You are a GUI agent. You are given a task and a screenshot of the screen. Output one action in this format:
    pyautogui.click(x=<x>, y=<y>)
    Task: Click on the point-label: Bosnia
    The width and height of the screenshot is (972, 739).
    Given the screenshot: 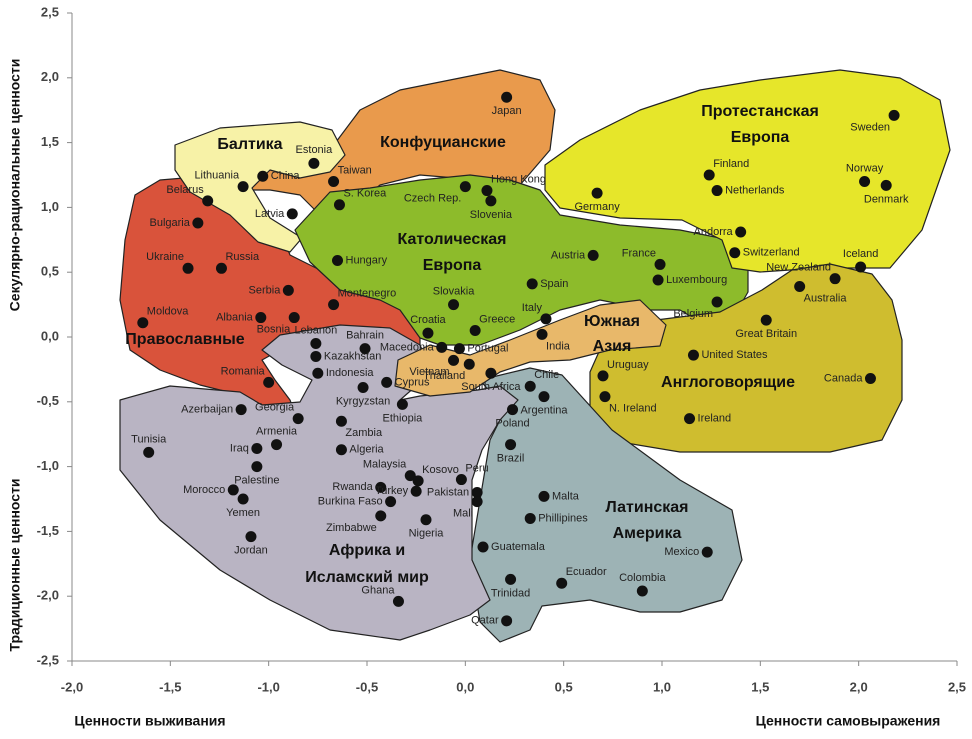 What is the action you would take?
    pyautogui.click(x=274, y=329)
    